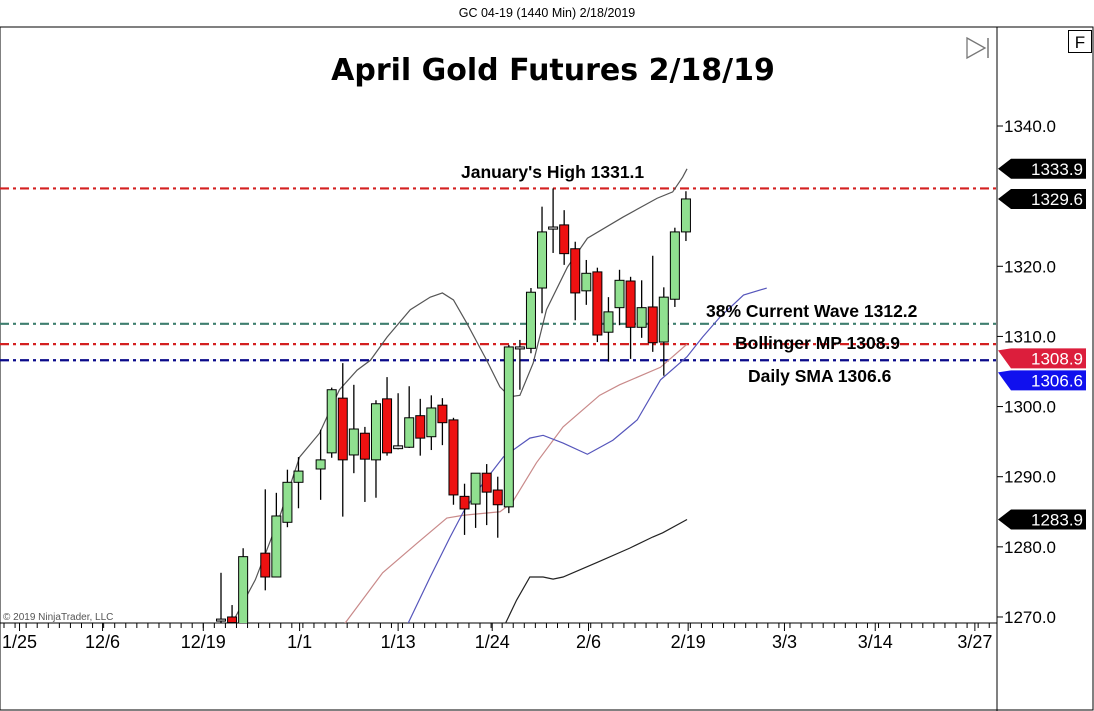 The height and width of the screenshot is (711, 1094). Describe the element at coordinates (1042, 519) in the screenshot. I see `price-marker: 1283.9` at that location.